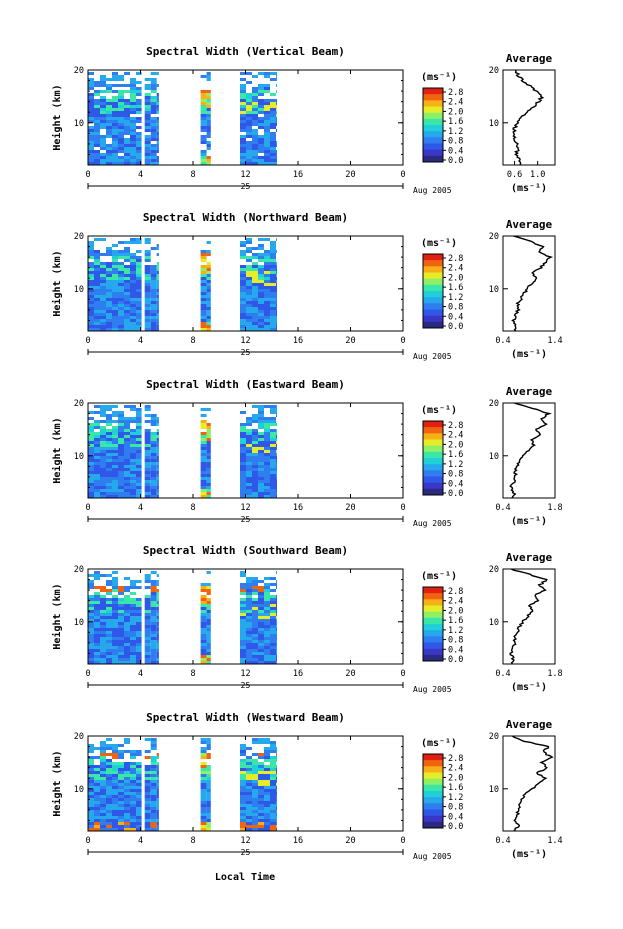 Image resolution: width=623 pixels, height=929 pixels. What do you see at coordinates (350, 841) in the screenshot?
I see `x-tick-label: 20` at bounding box center [350, 841].